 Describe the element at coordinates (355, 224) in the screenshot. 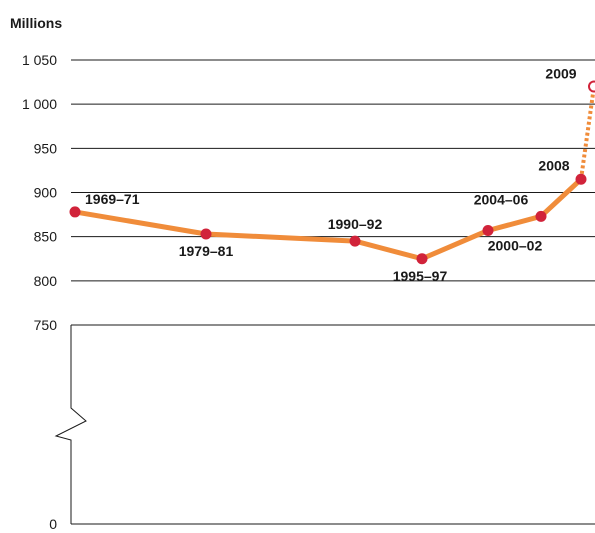

I see `data-label: 1990–92` at that location.